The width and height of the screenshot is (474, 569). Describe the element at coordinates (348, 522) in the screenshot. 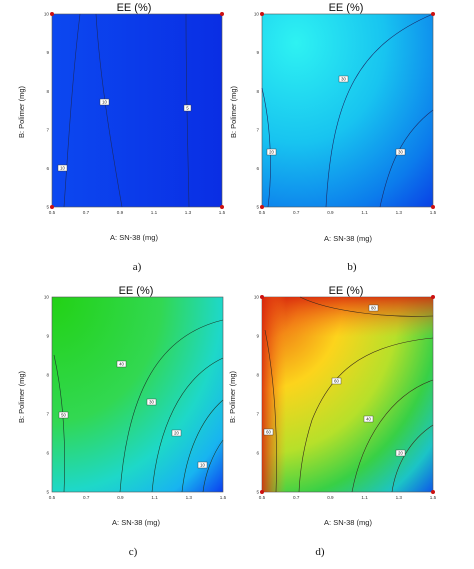

I see `panel-d-xlabel: A: SN-38 (mg)` at that location.